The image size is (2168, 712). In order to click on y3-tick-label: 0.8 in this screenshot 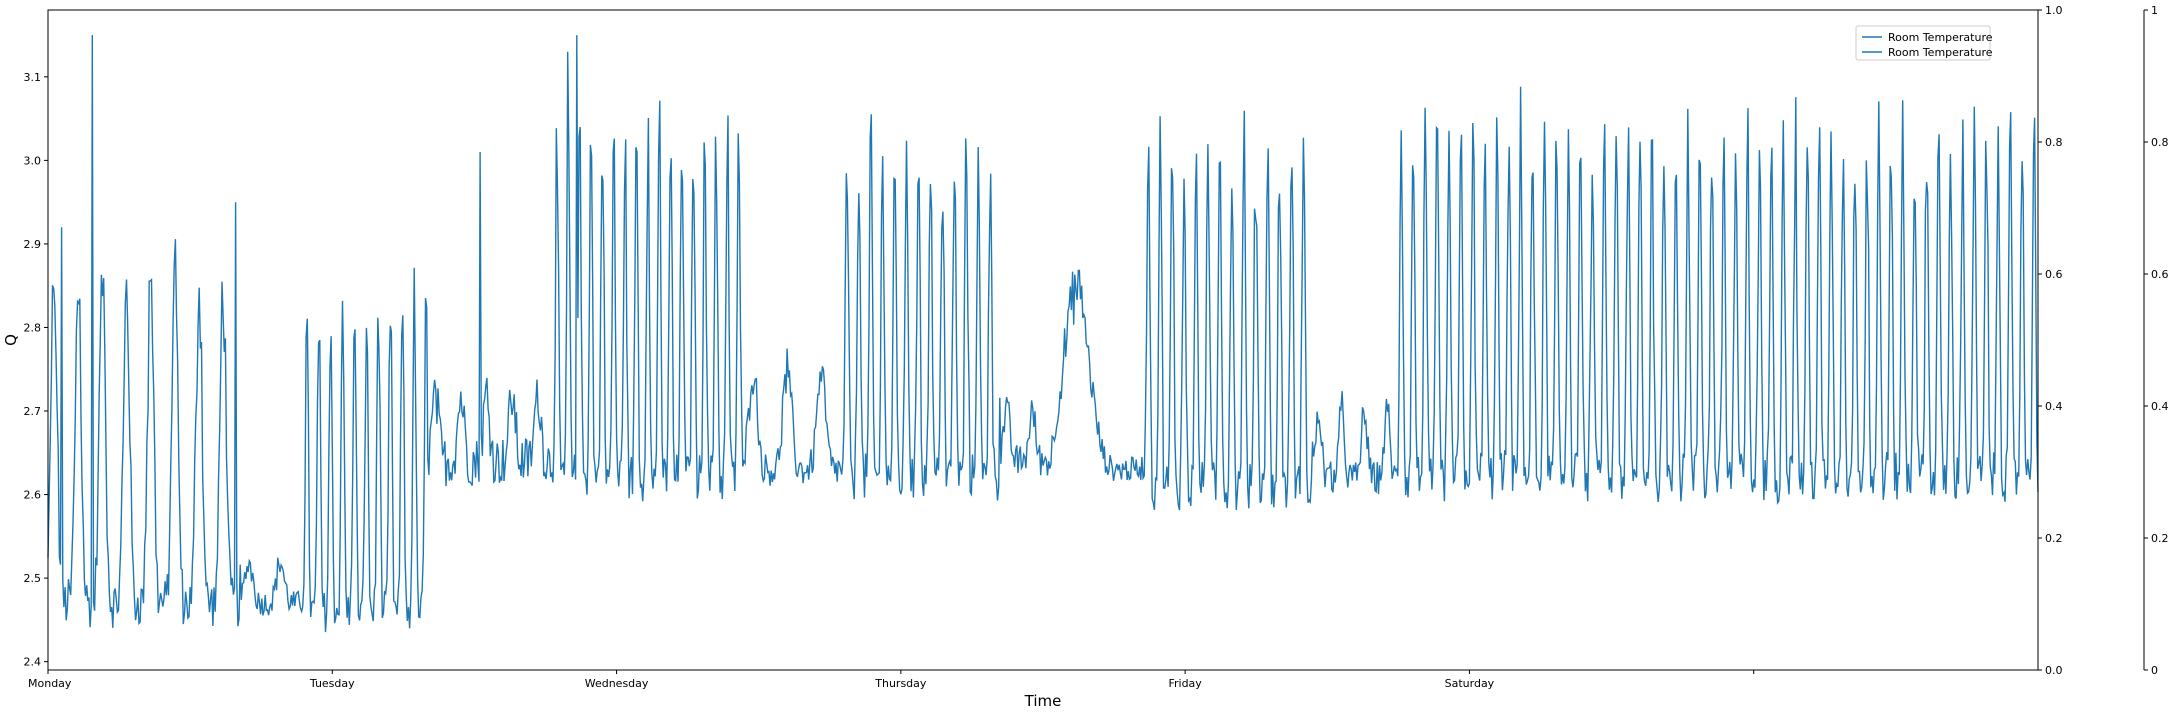, I will do `click(2159, 142)`.